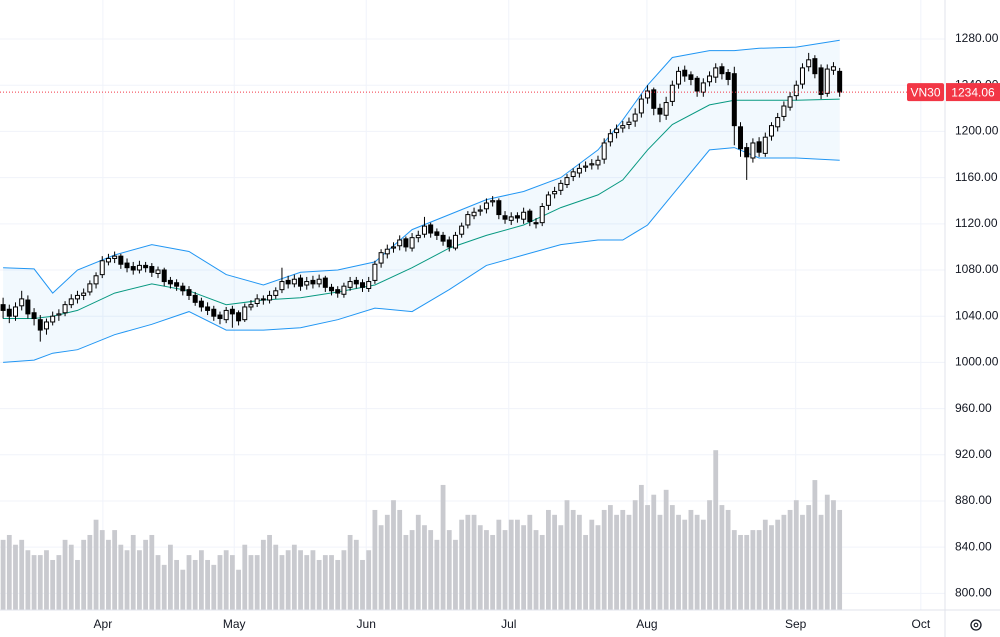 The image size is (1000, 637). What do you see at coordinates (925, 92) in the screenshot?
I see `symbol-badge` at bounding box center [925, 92].